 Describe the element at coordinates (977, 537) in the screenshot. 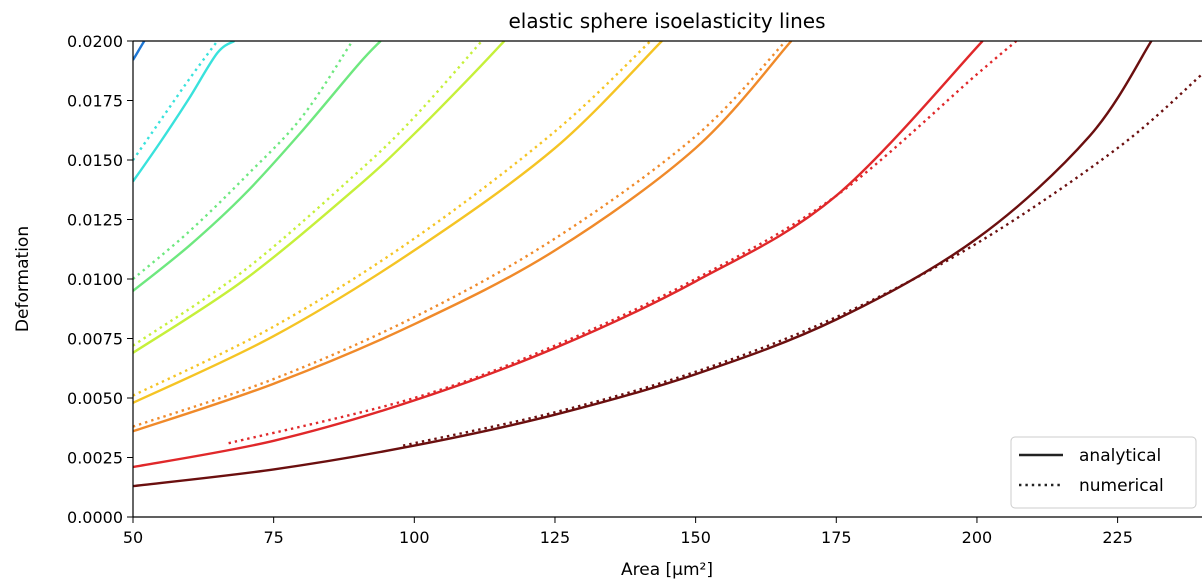

I see `x-tick-label: 200` at that location.